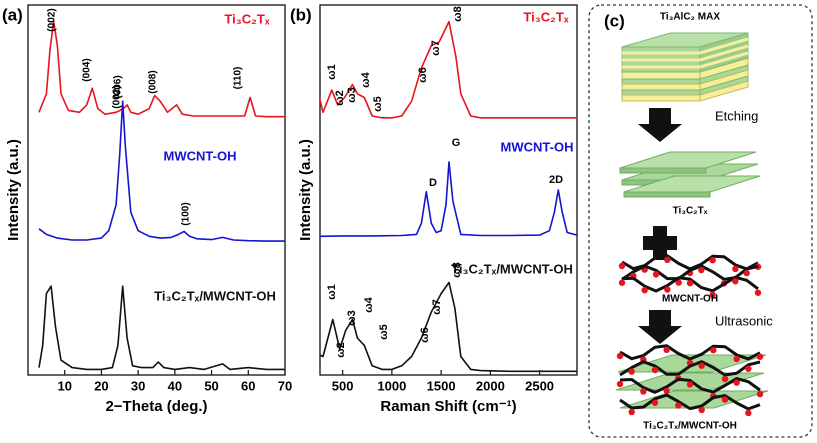 This screenshot has height=443, width=817. Describe the element at coordinates (12, 14) in the screenshot. I see `panel-label: (a)` at that location.